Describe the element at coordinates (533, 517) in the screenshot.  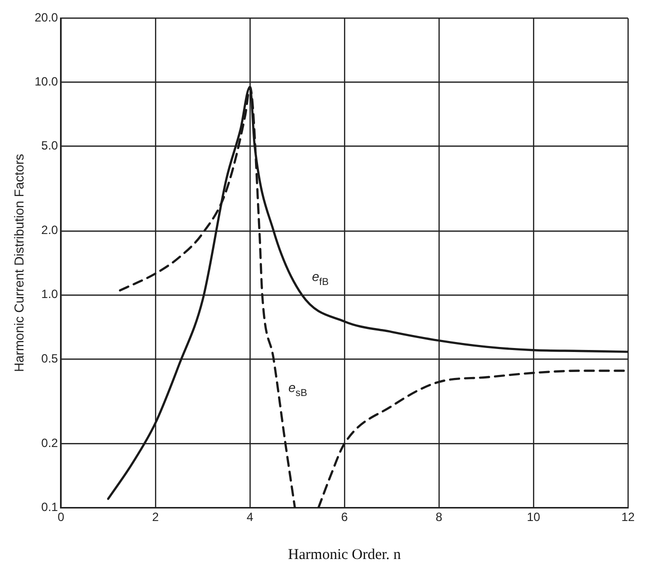
I see `x-tick-label: 10` at that location.